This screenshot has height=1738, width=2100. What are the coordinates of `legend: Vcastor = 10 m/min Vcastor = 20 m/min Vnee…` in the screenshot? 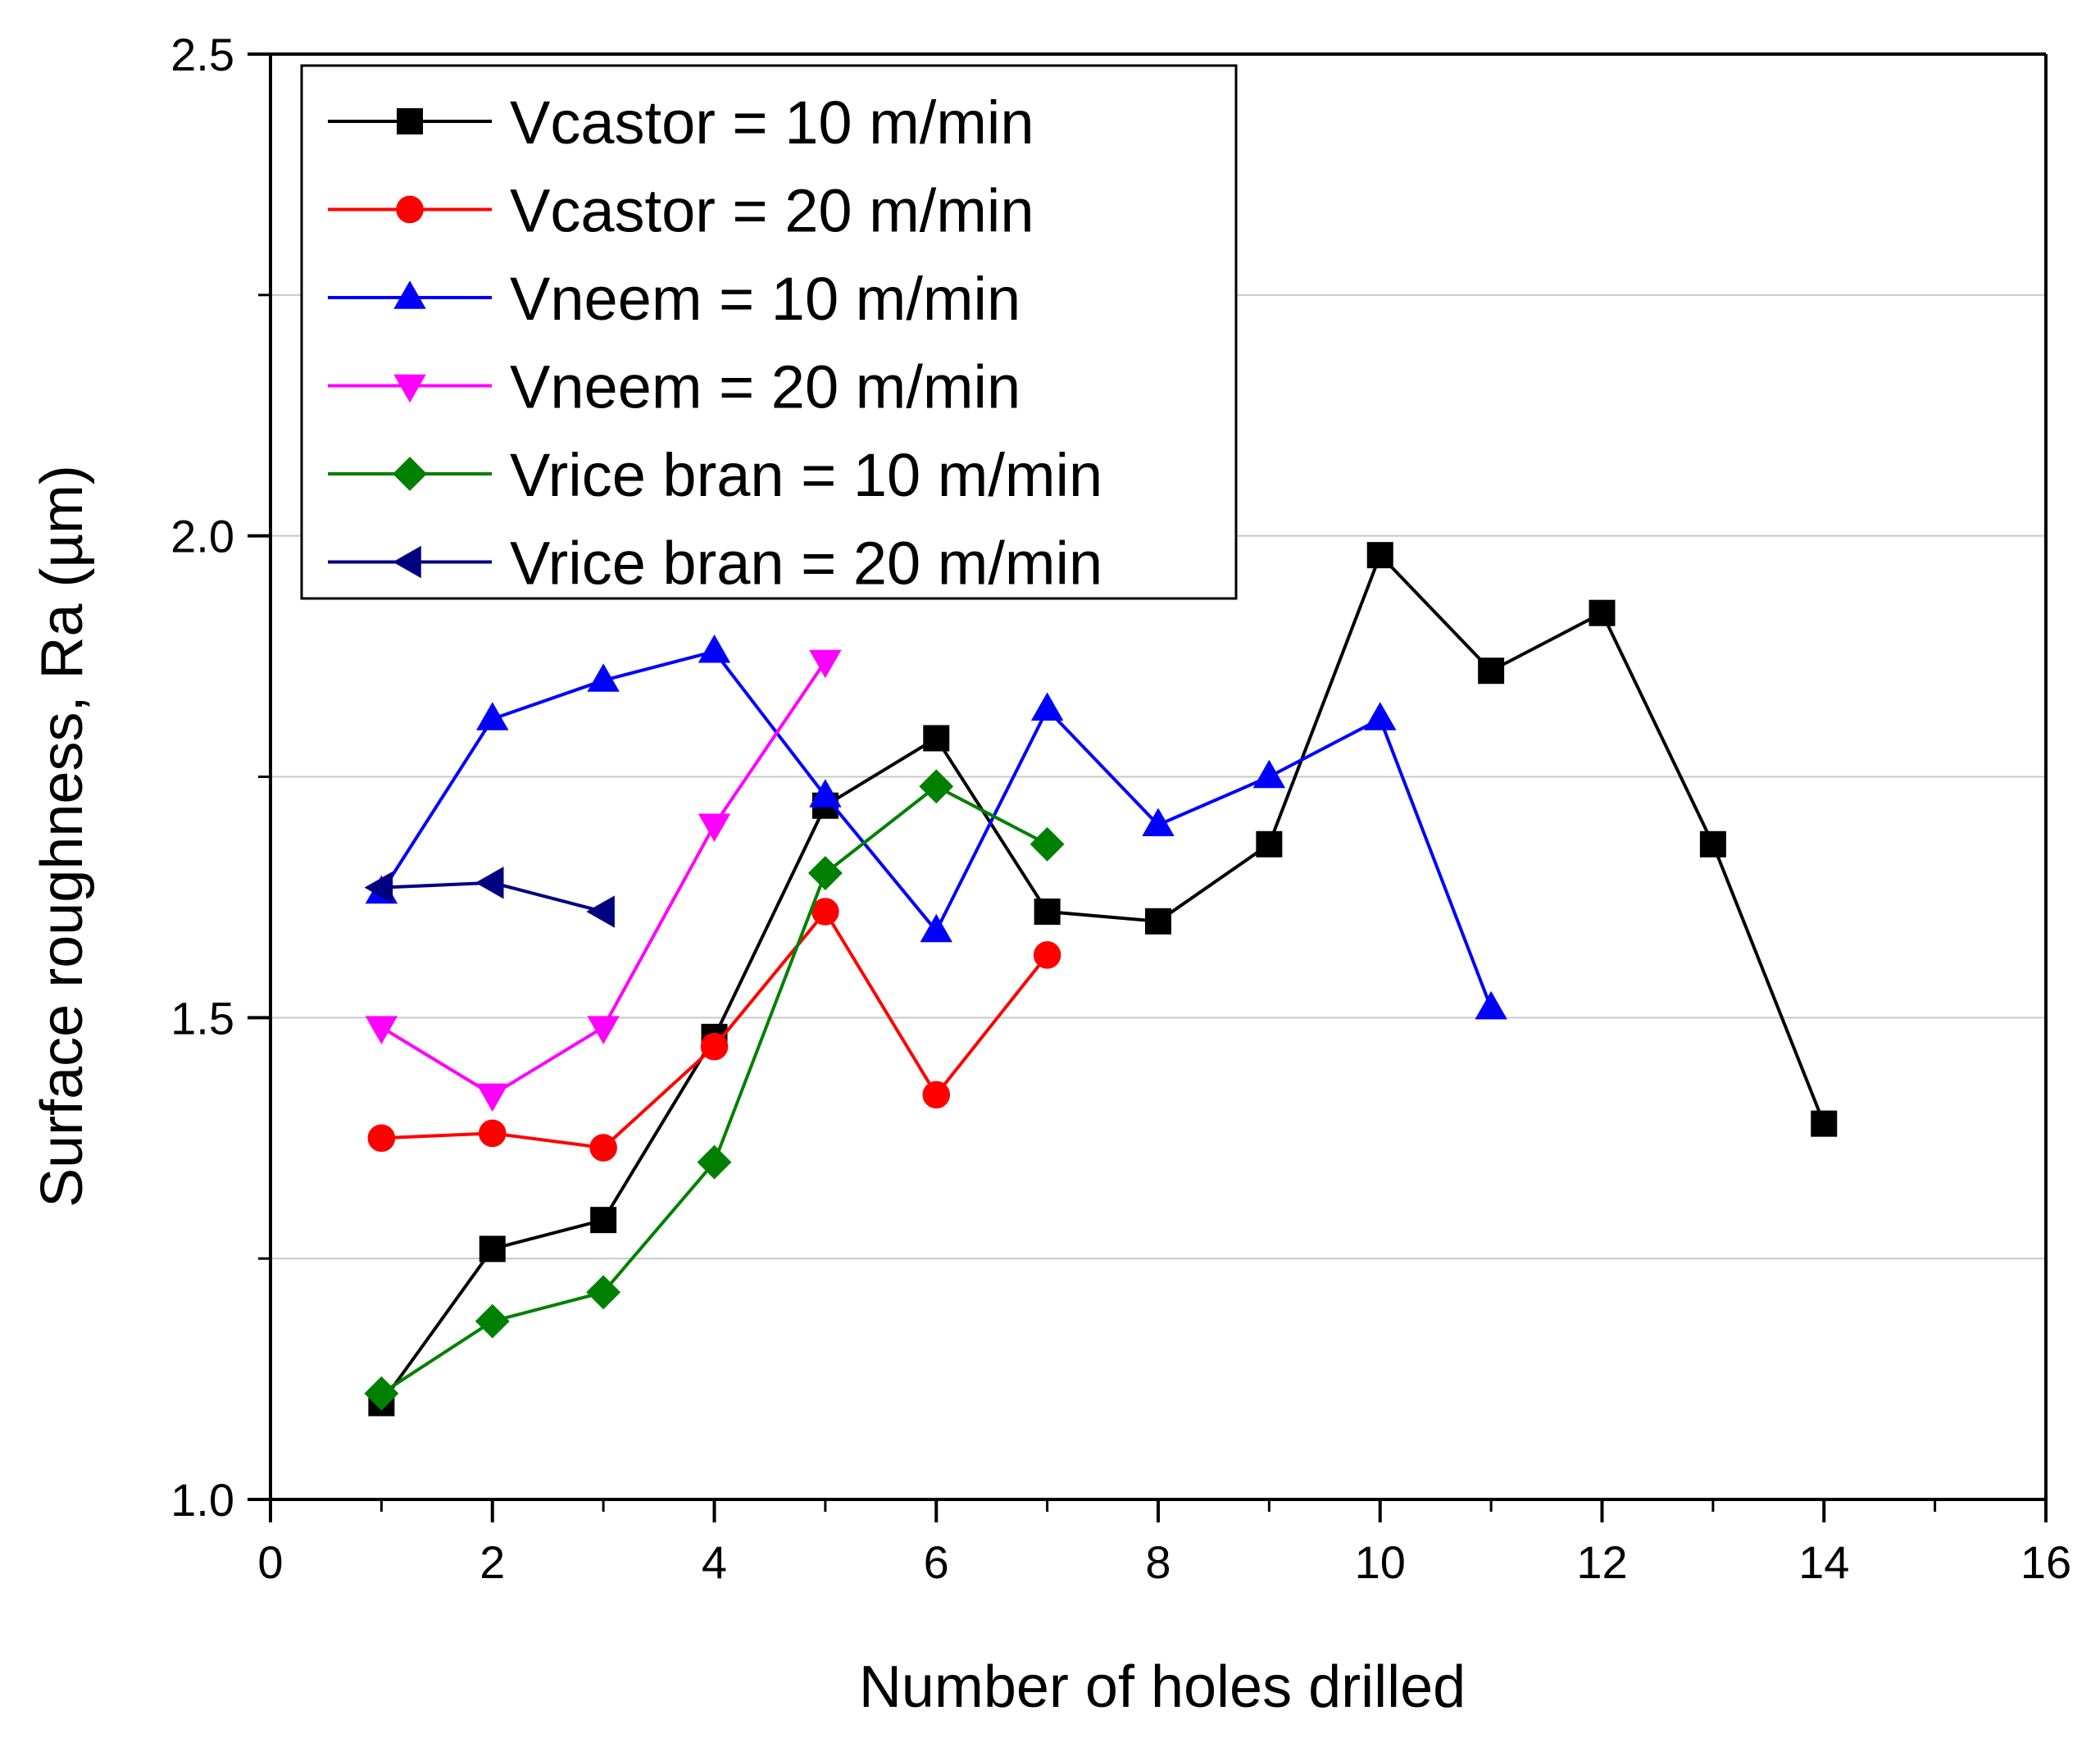 It's located at (769, 332).